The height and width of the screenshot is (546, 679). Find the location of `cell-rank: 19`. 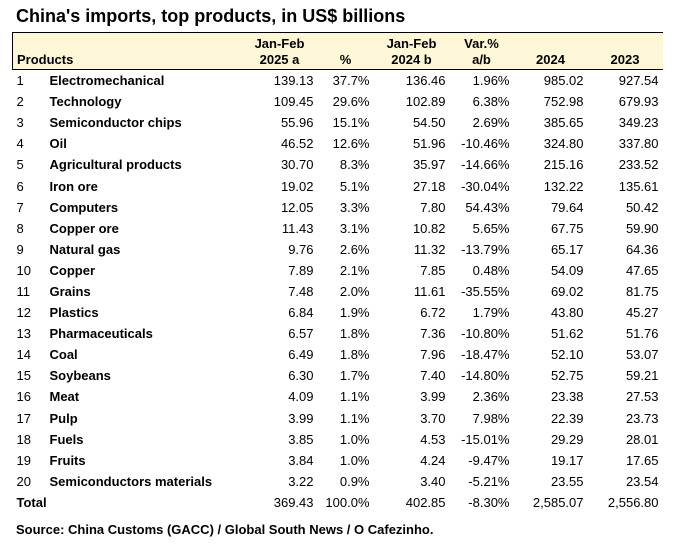

cell-rank: 19 is located at coordinates (23, 460).